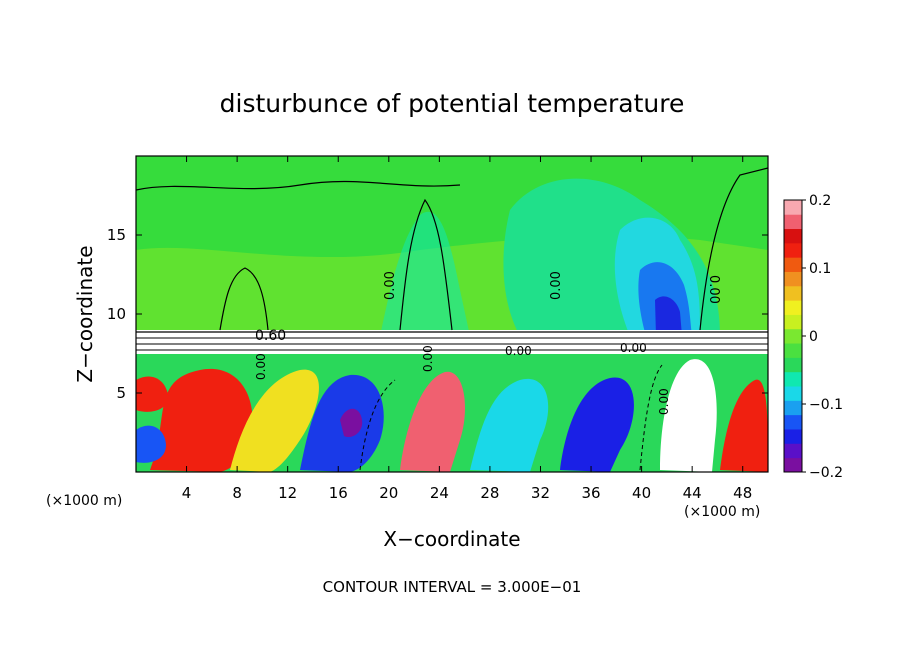 The height and width of the screenshot is (658, 904). I want to click on contour-interval-note: CONTOUR INTERVAL = 3.000E−01, so click(452, 587).